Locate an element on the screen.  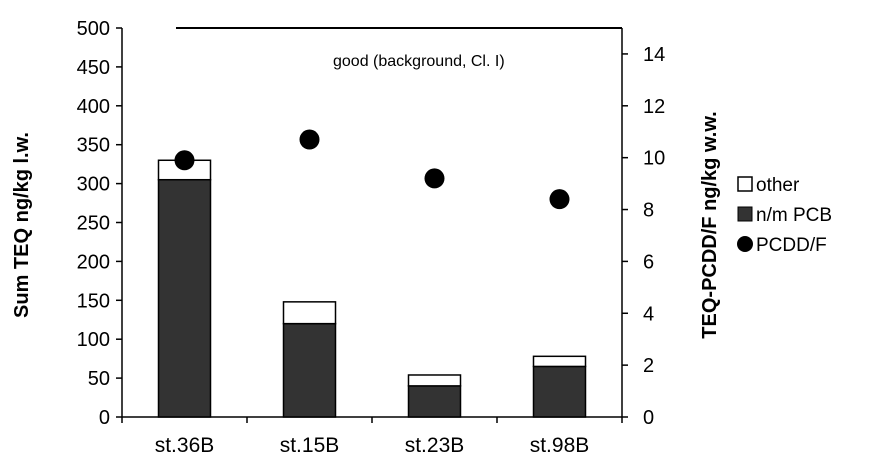
y-left-tick-label: 250 is located at coordinates (93, 224).